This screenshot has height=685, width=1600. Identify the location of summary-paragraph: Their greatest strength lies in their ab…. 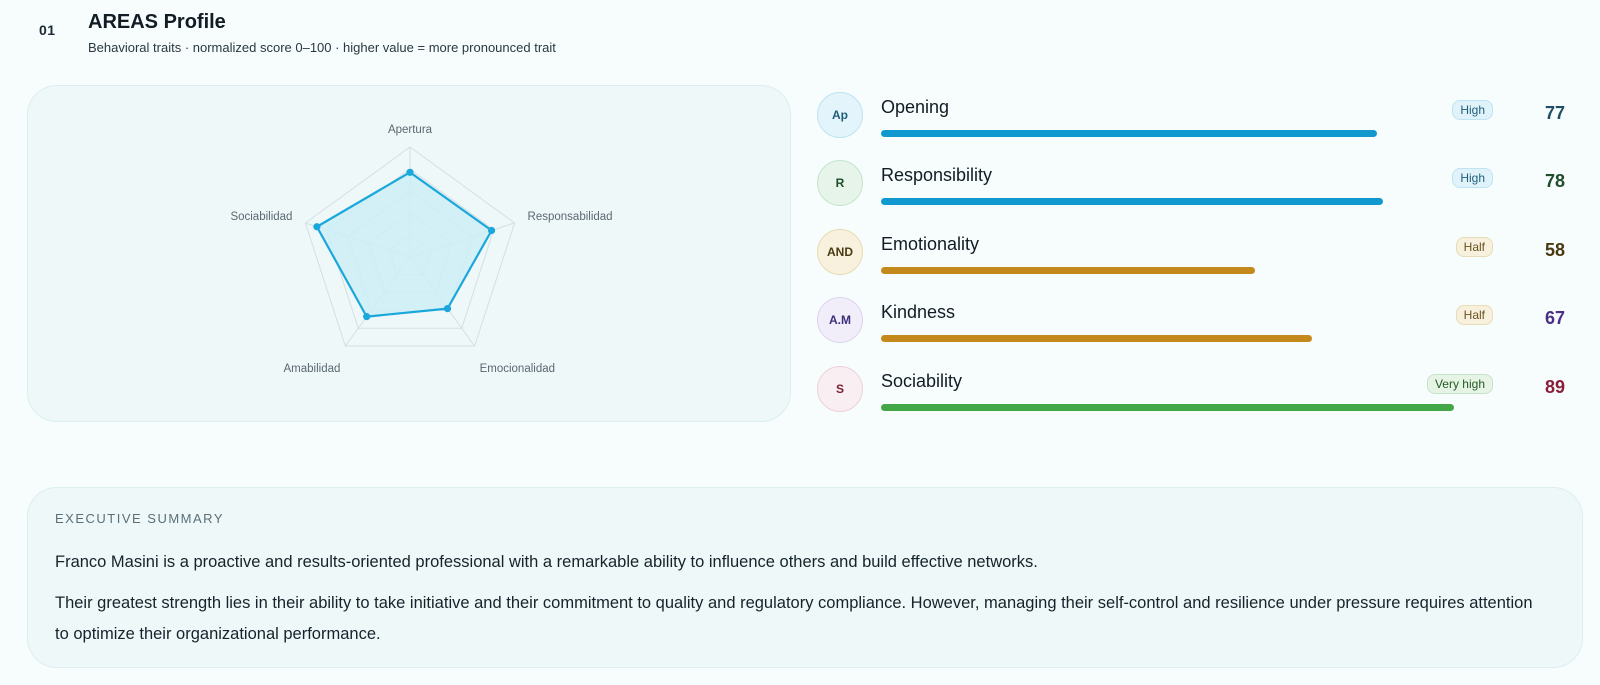
(794, 618).